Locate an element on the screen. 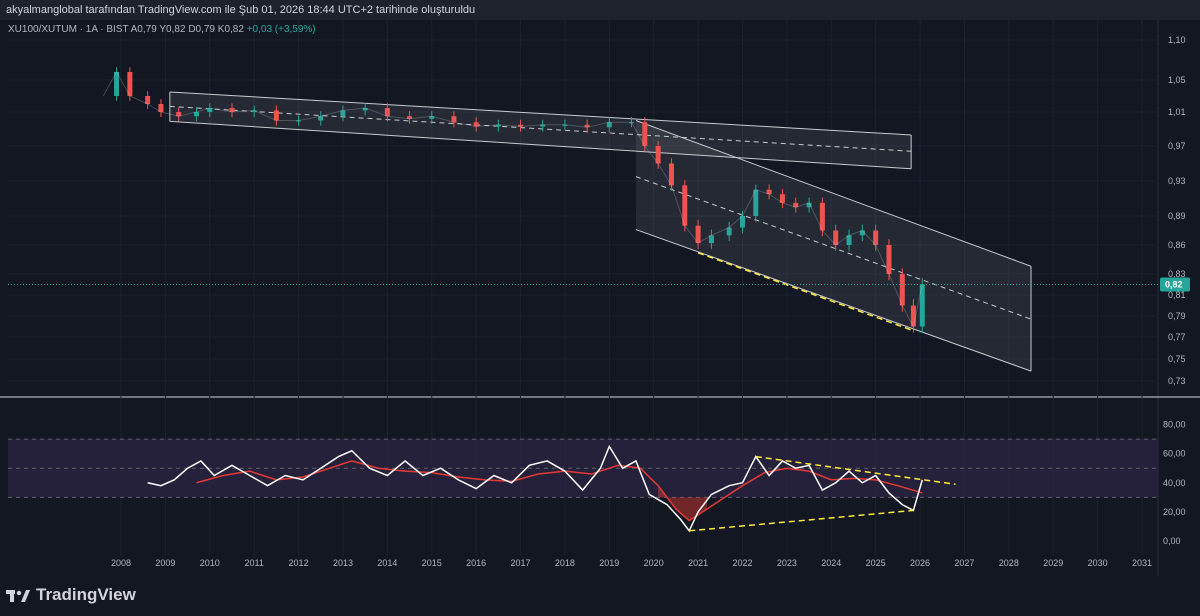  x-tick-label: 2018 is located at coordinates (565, 563).